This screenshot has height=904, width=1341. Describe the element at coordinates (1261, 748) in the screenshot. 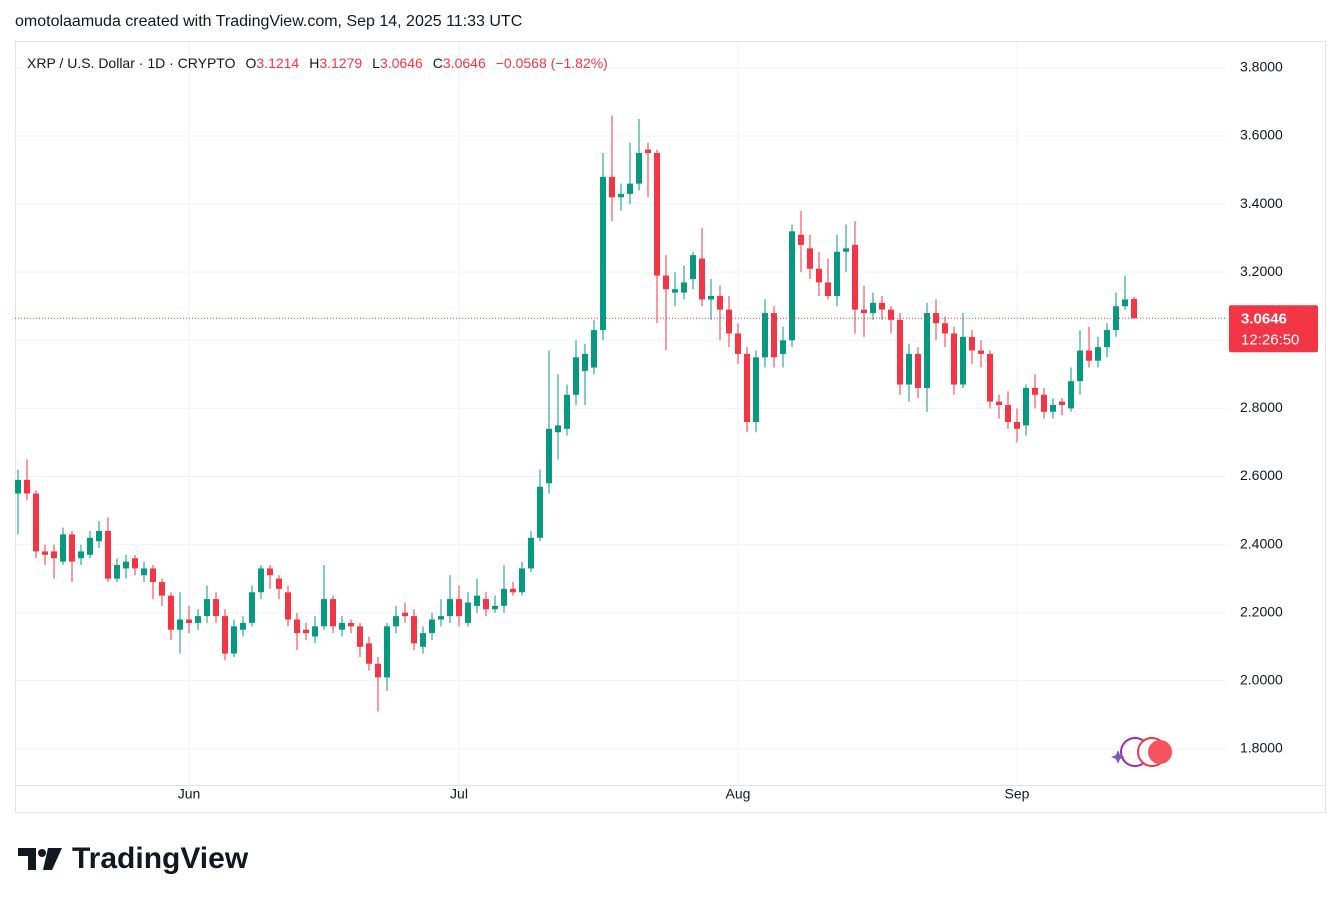

I see `y-tick-label: 1.8000` at that location.